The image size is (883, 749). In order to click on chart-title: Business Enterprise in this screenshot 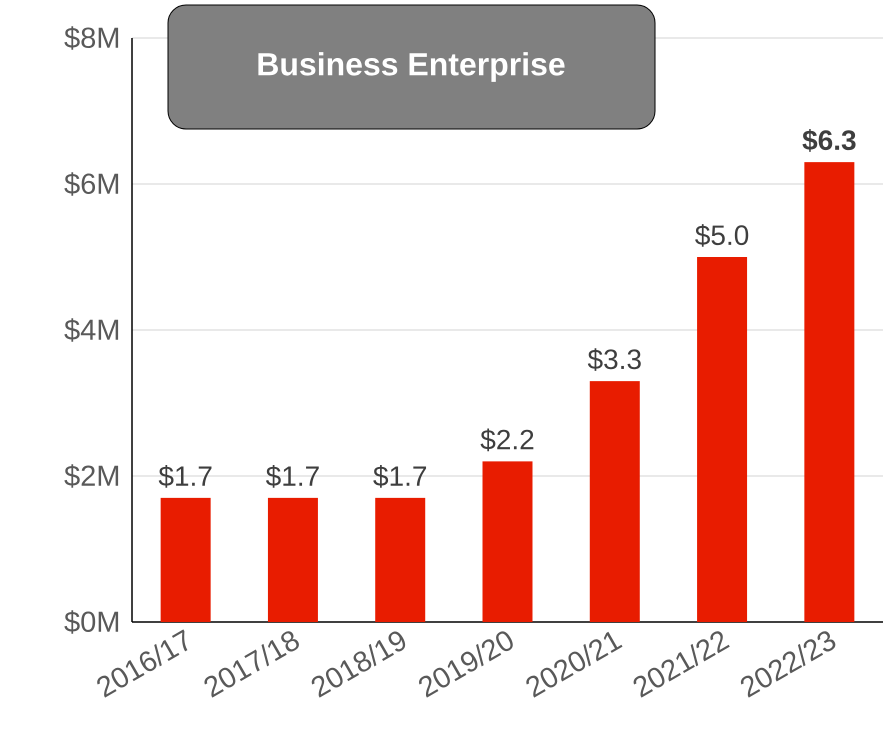, I will do `click(411, 67)`.